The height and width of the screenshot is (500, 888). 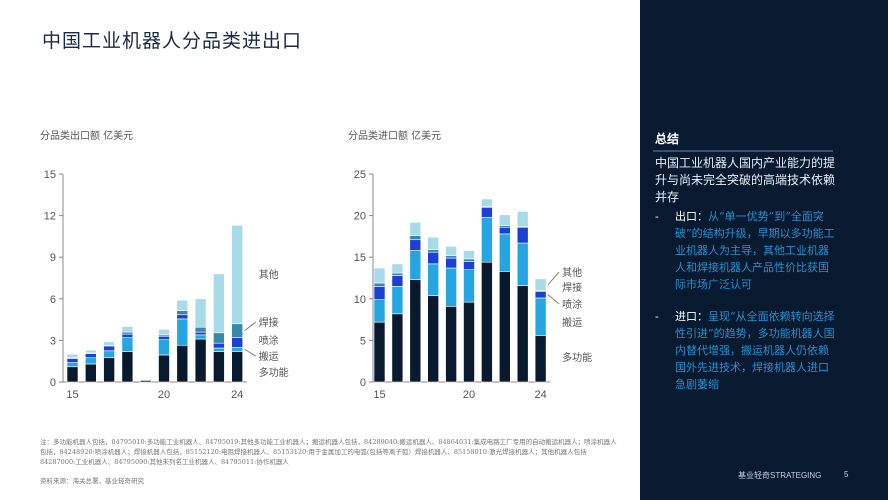 What do you see at coordinates (360, 300) in the screenshot?
I see `y-tick-label: 10` at bounding box center [360, 300].